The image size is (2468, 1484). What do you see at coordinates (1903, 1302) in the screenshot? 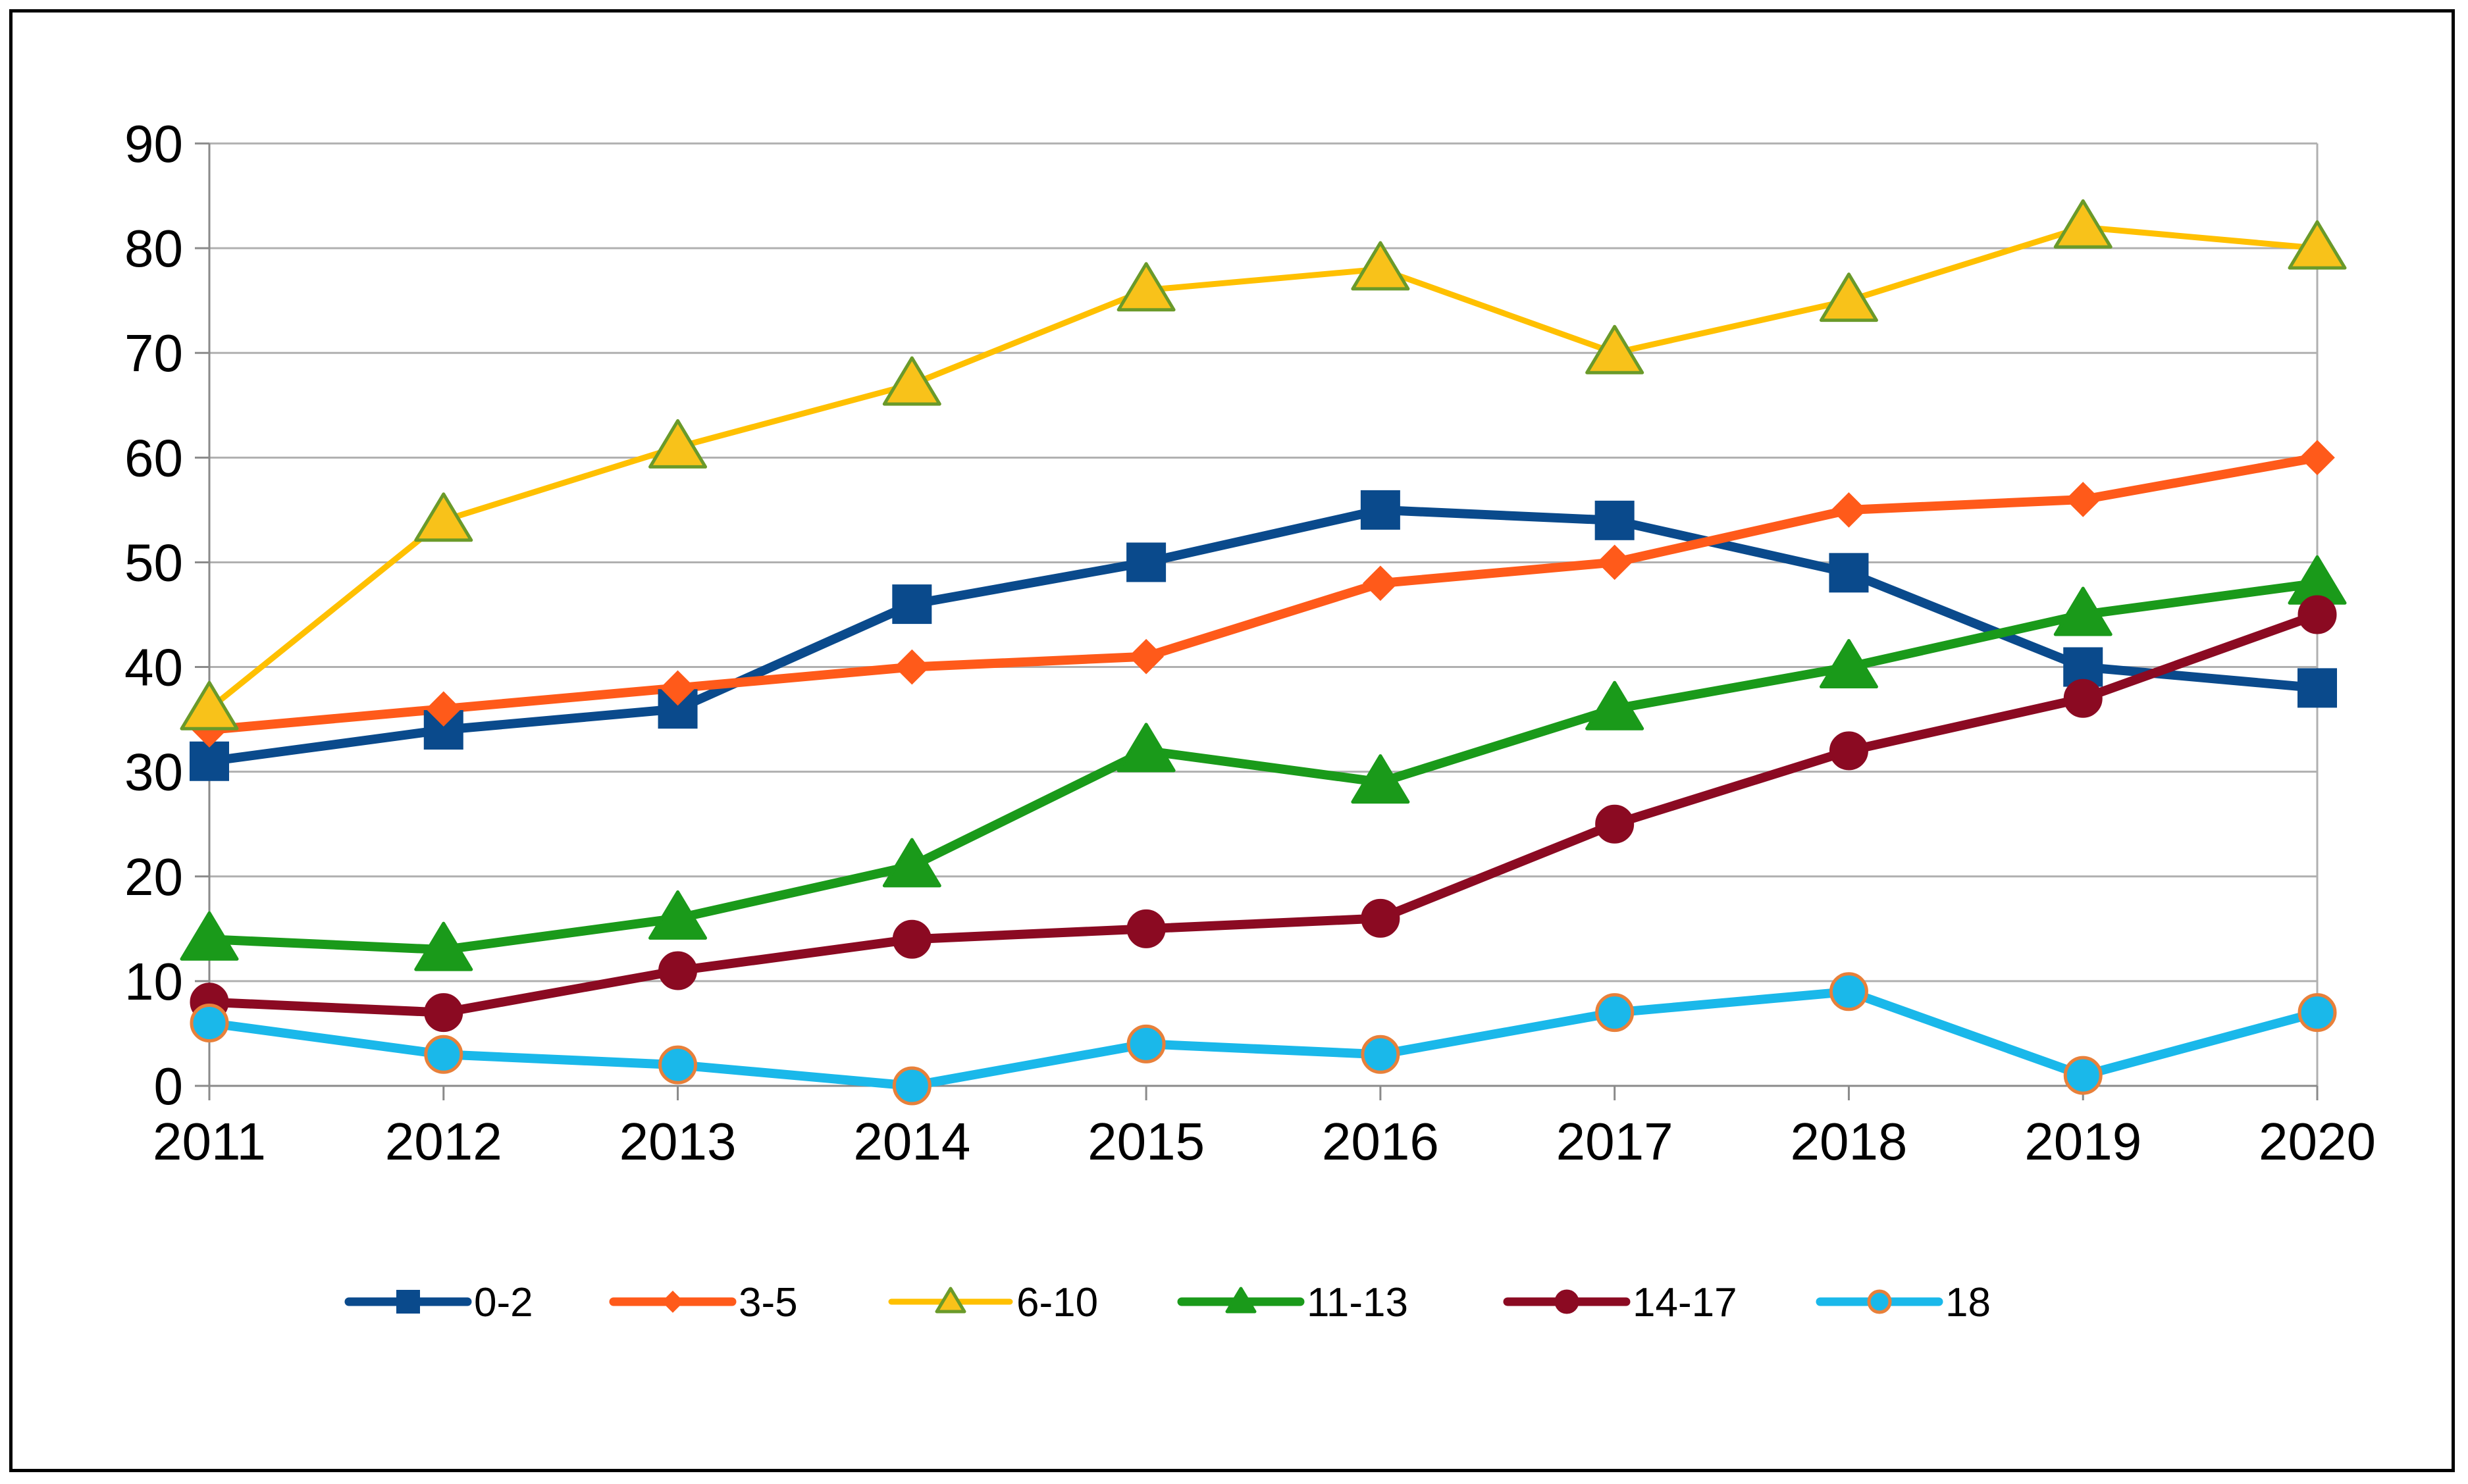
I see `legend-item-18: 18` at bounding box center [1903, 1302].